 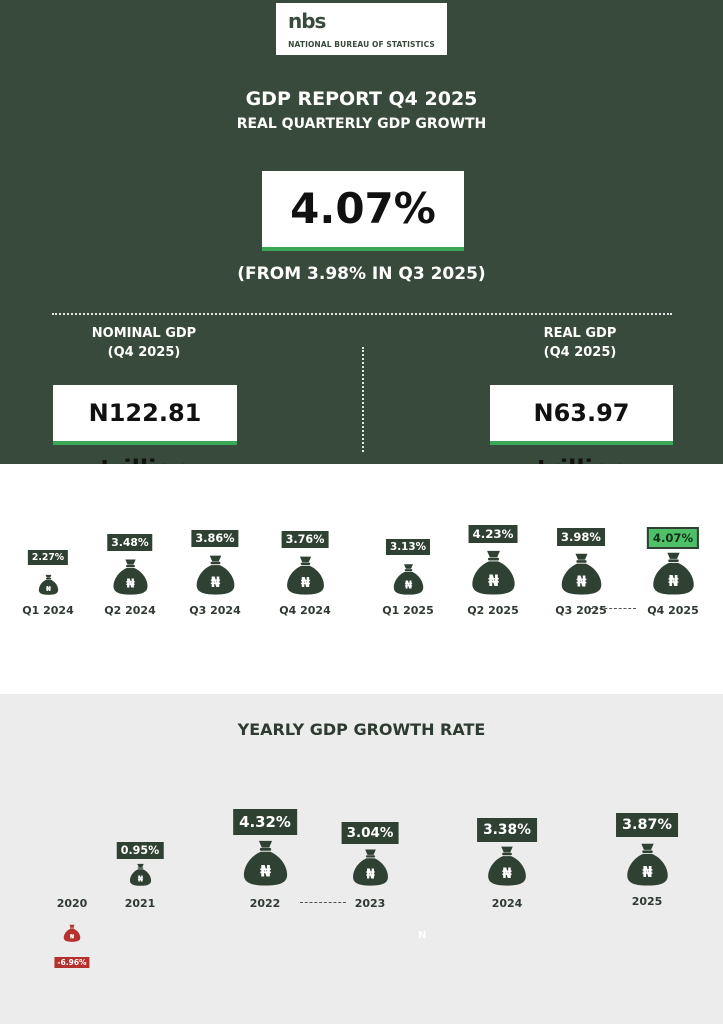 What do you see at coordinates (361, 729) in the screenshot?
I see `yearly-chart-title: YEARLY GDP GROWTH RATE` at bounding box center [361, 729].